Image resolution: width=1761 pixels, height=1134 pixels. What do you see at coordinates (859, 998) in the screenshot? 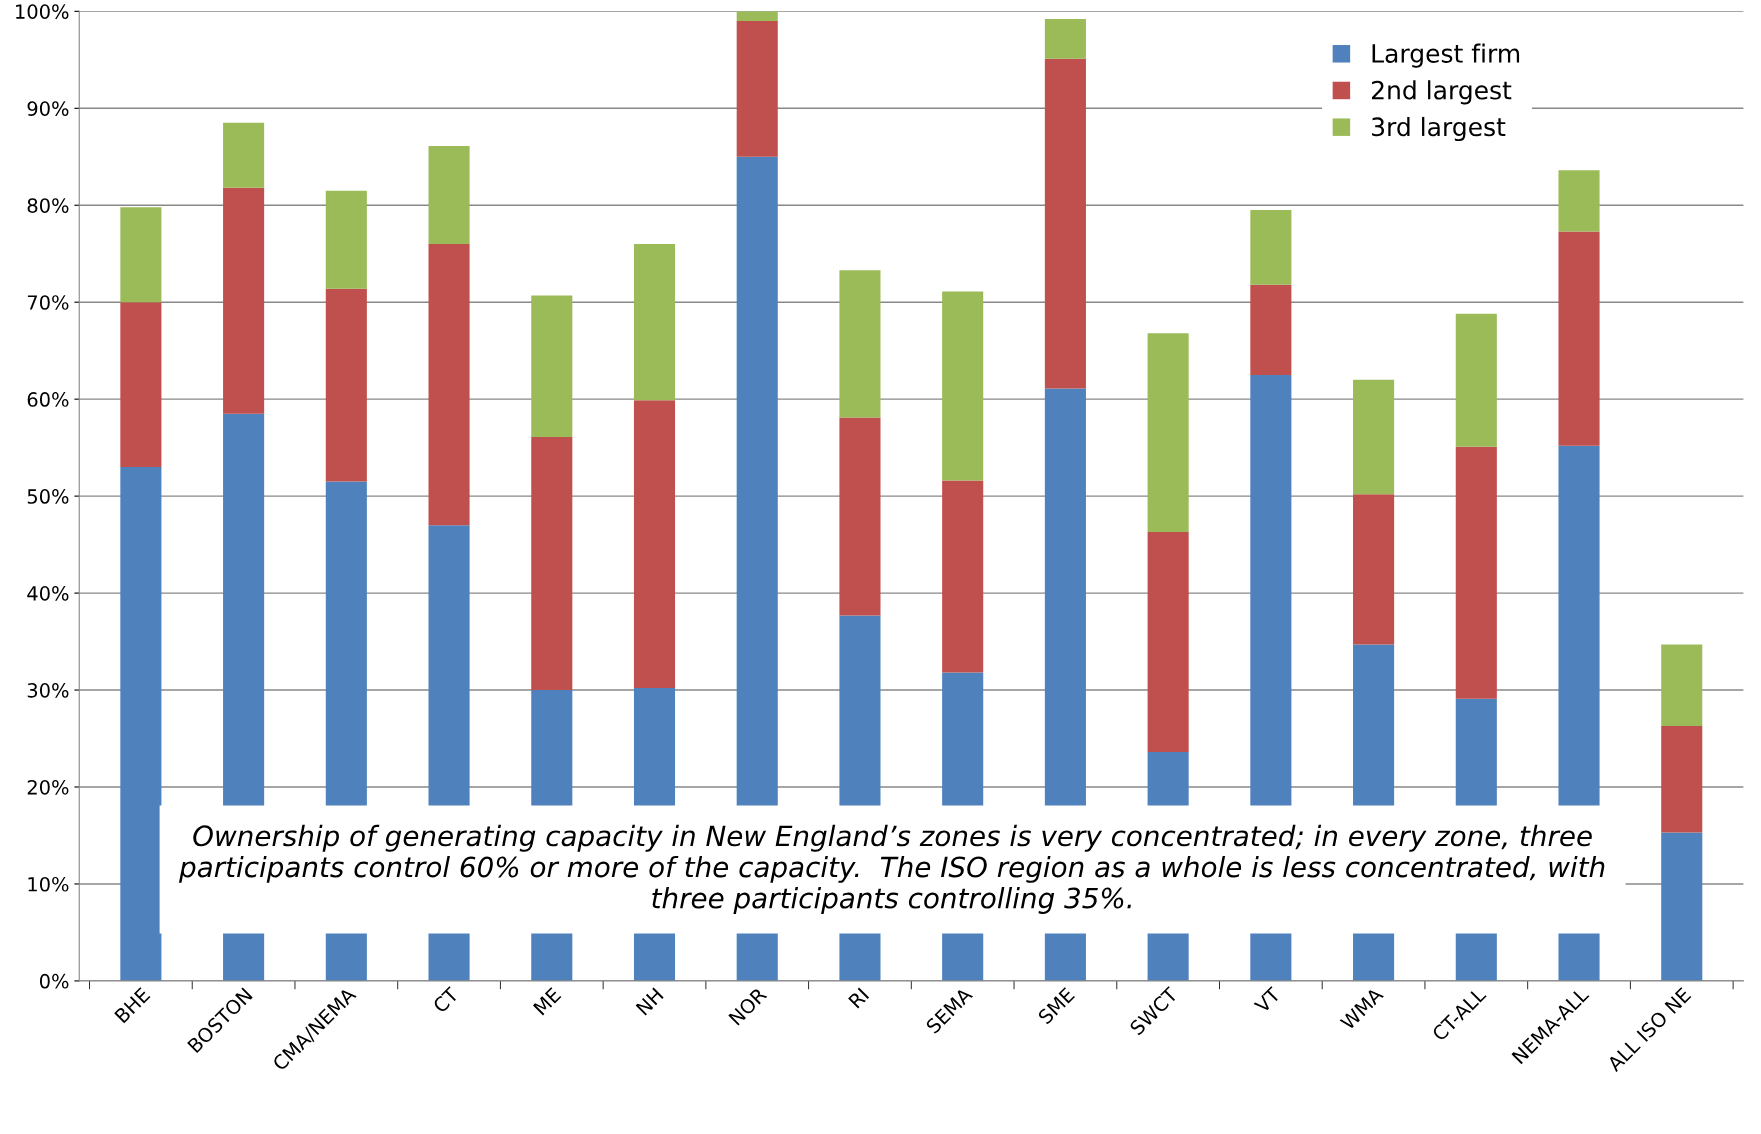
I see `x-tick-label: RI` at bounding box center [859, 998].